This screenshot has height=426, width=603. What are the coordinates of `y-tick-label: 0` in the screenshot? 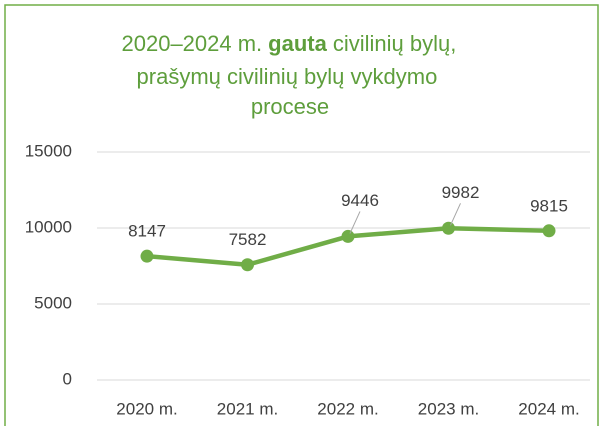 It's located at (67, 378).